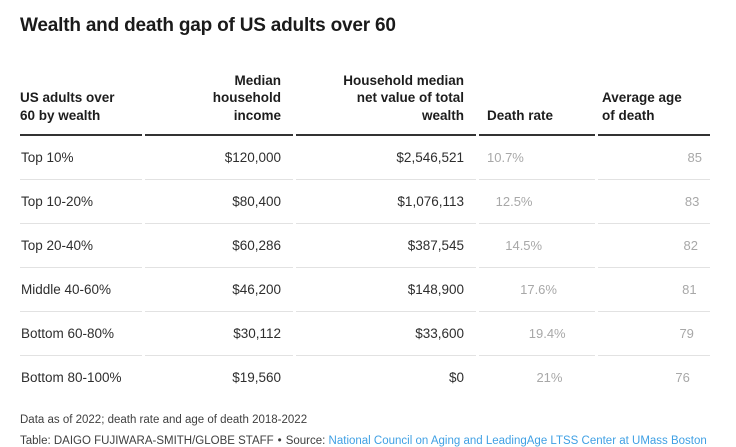 Image resolution: width=736 pixels, height=447 pixels. What do you see at coordinates (654, 290) in the screenshot?
I see `cell-average-age: 81` at bounding box center [654, 290].